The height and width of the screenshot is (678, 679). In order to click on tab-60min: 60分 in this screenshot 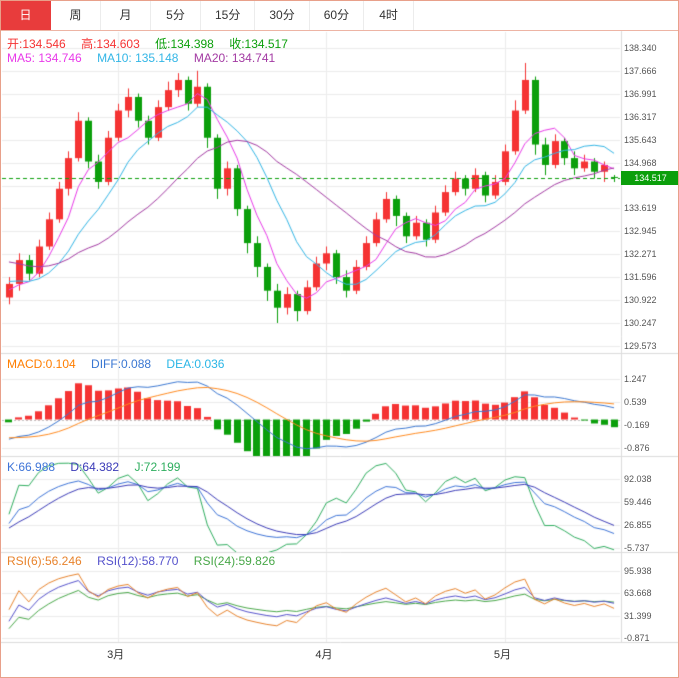, I will do `click(337, 15)`.